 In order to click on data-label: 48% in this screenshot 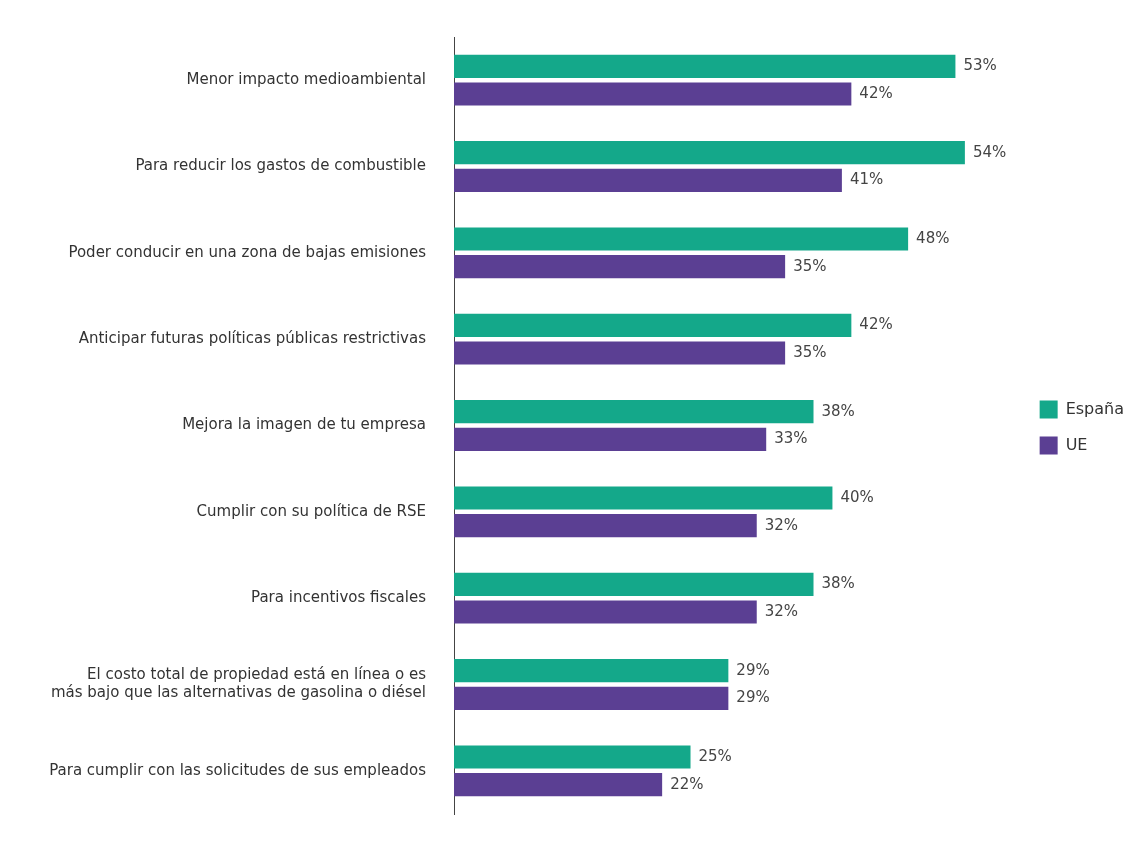, I will do `click(933, 237)`.